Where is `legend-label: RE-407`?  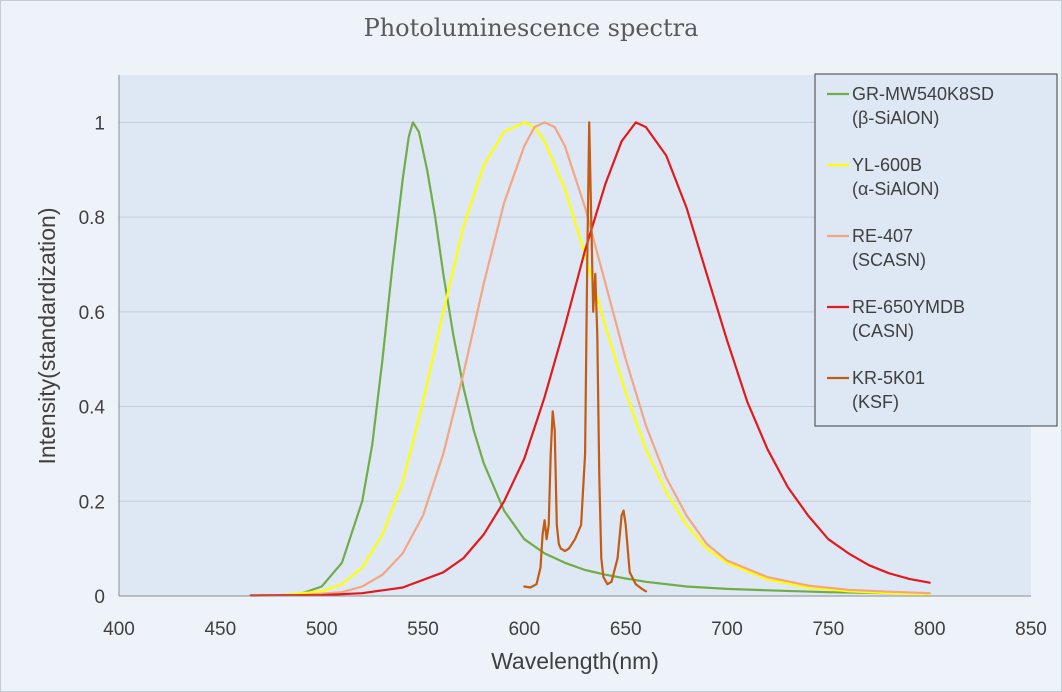
legend-label: RE-407 is located at coordinates (882, 236).